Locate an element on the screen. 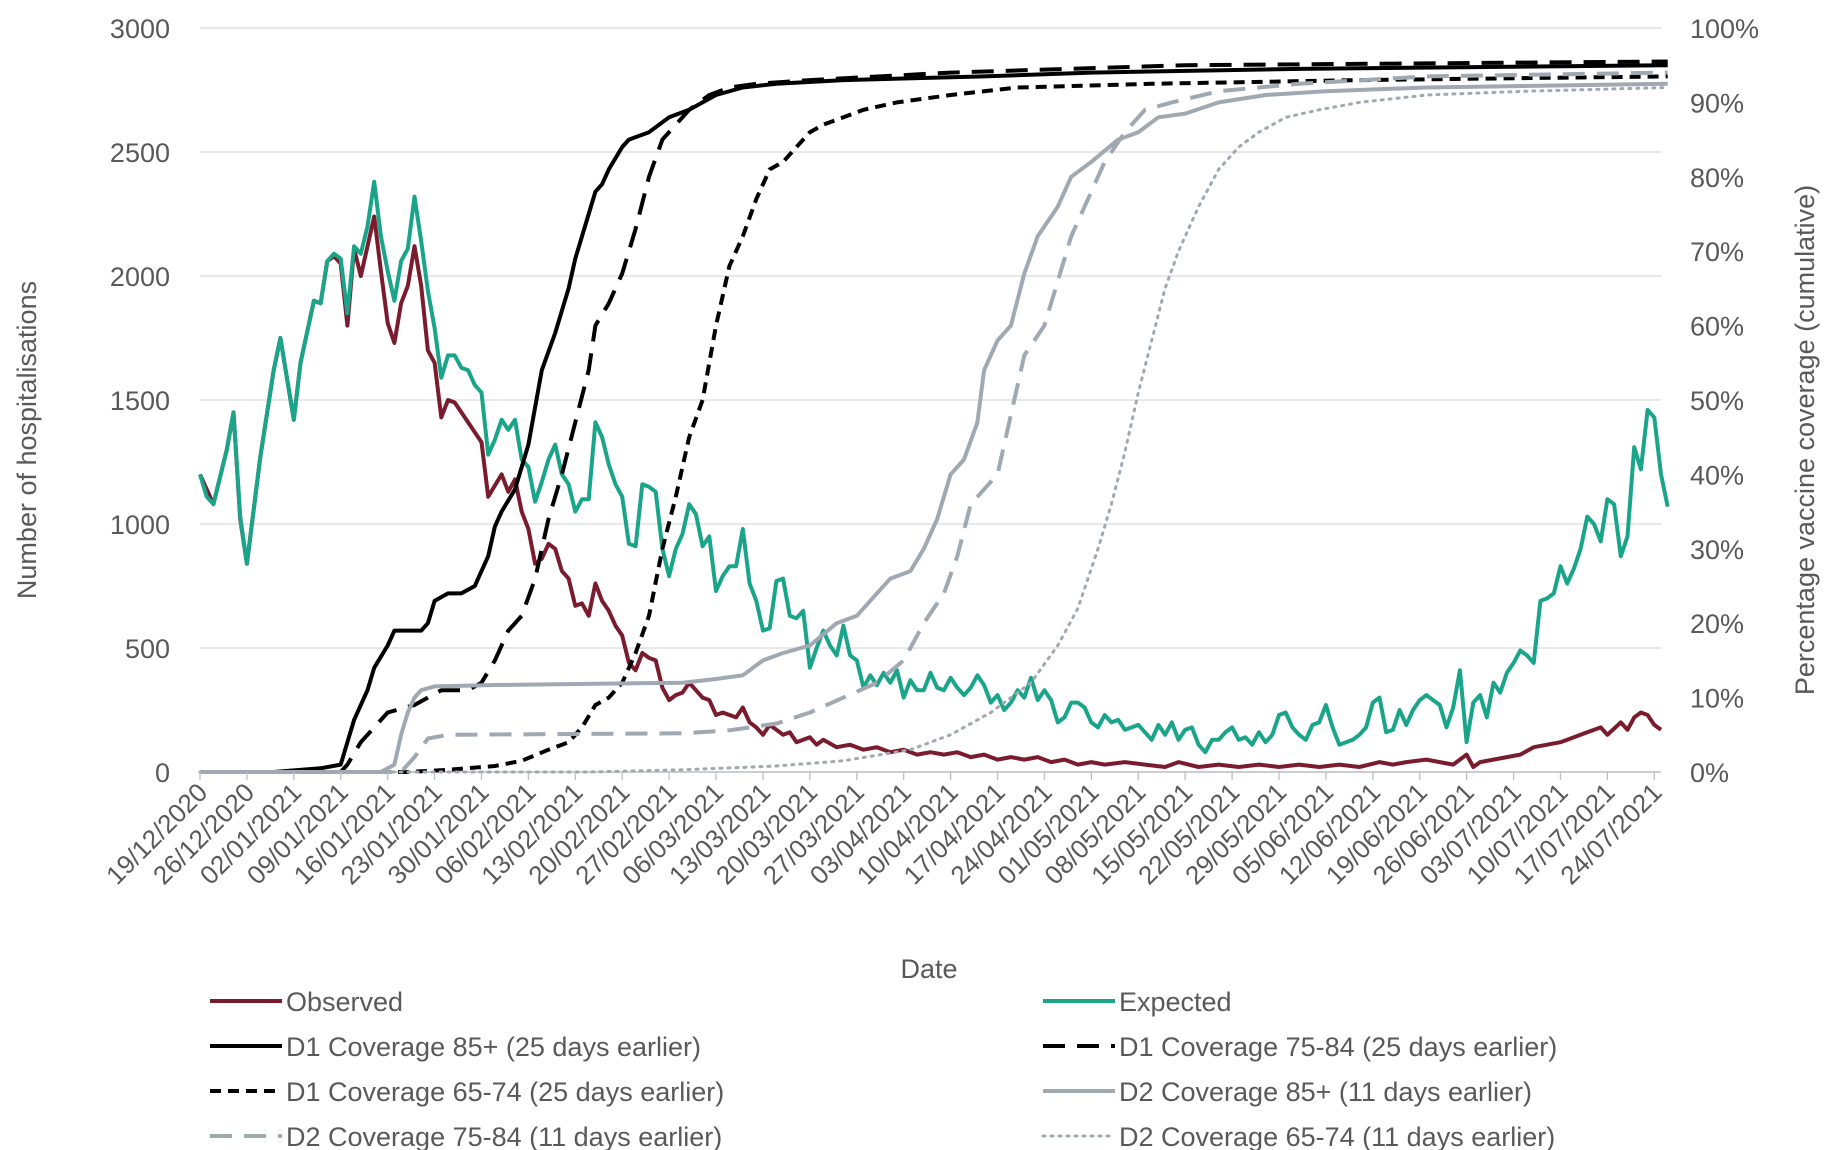 This screenshot has height=1150, width=1827. y2-tick-label: 70% is located at coordinates (1717, 252).